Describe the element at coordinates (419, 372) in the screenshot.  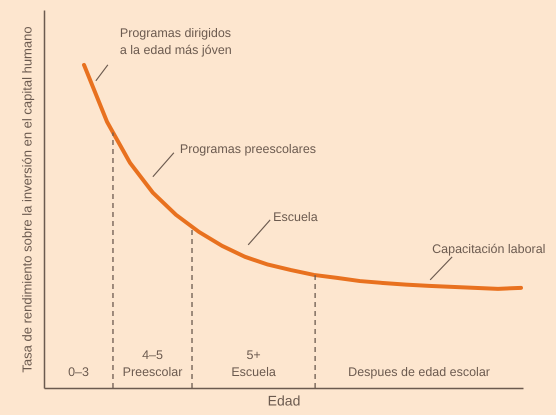
I see `annotation: Despues de edad escolar` at that location.